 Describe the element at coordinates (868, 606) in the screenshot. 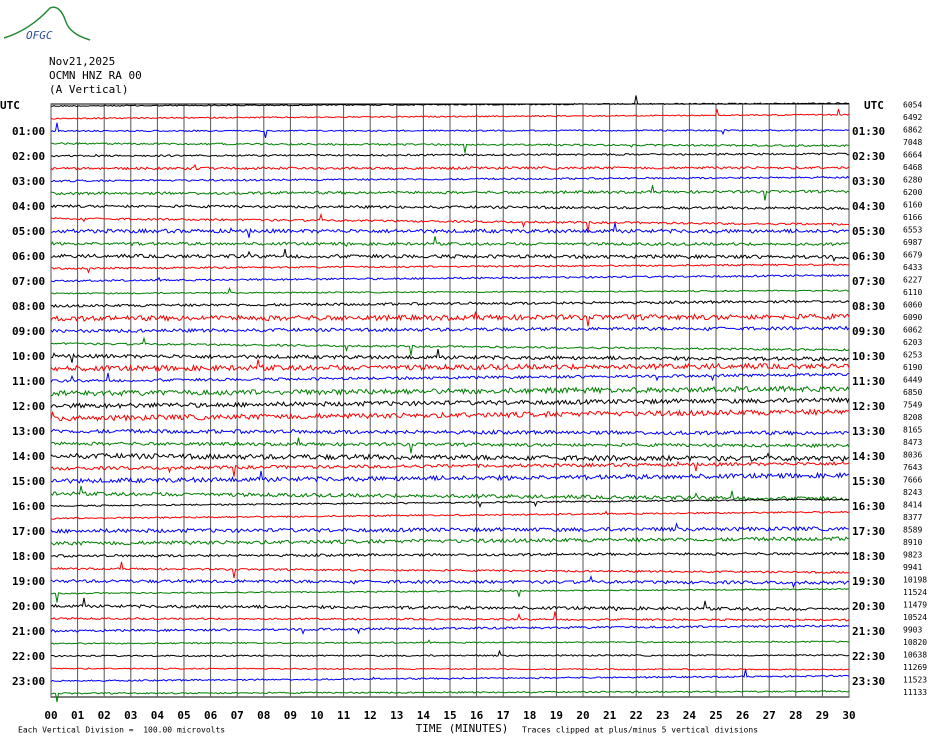

I see `right-time-label: 20:30` at that location.